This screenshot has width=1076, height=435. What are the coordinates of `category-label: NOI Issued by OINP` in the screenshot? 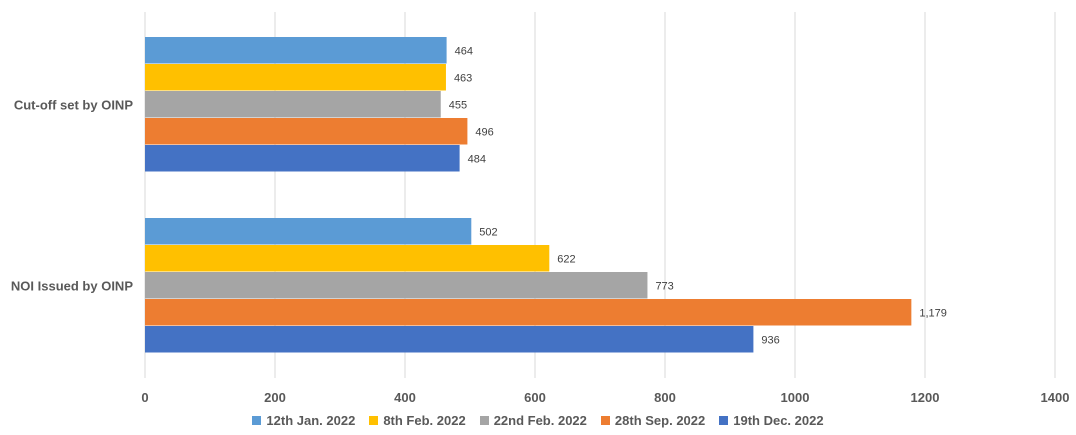 It's located at (72, 286).